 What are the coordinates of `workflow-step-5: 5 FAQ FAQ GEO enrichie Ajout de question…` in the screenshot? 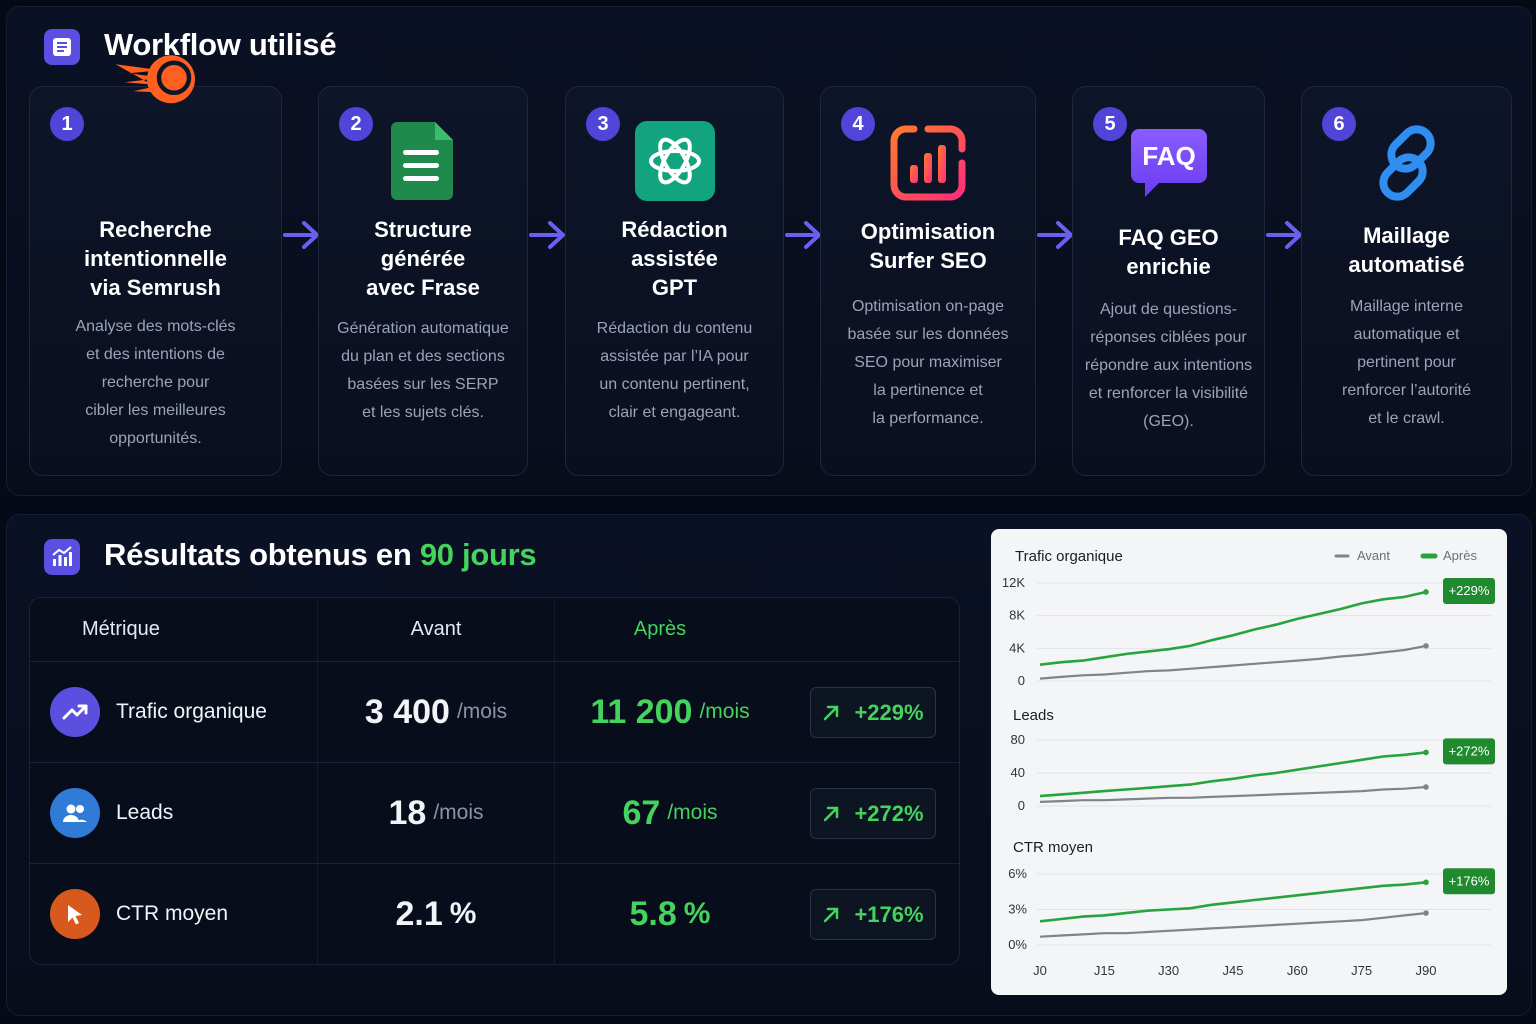 It's located at (1168, 281).